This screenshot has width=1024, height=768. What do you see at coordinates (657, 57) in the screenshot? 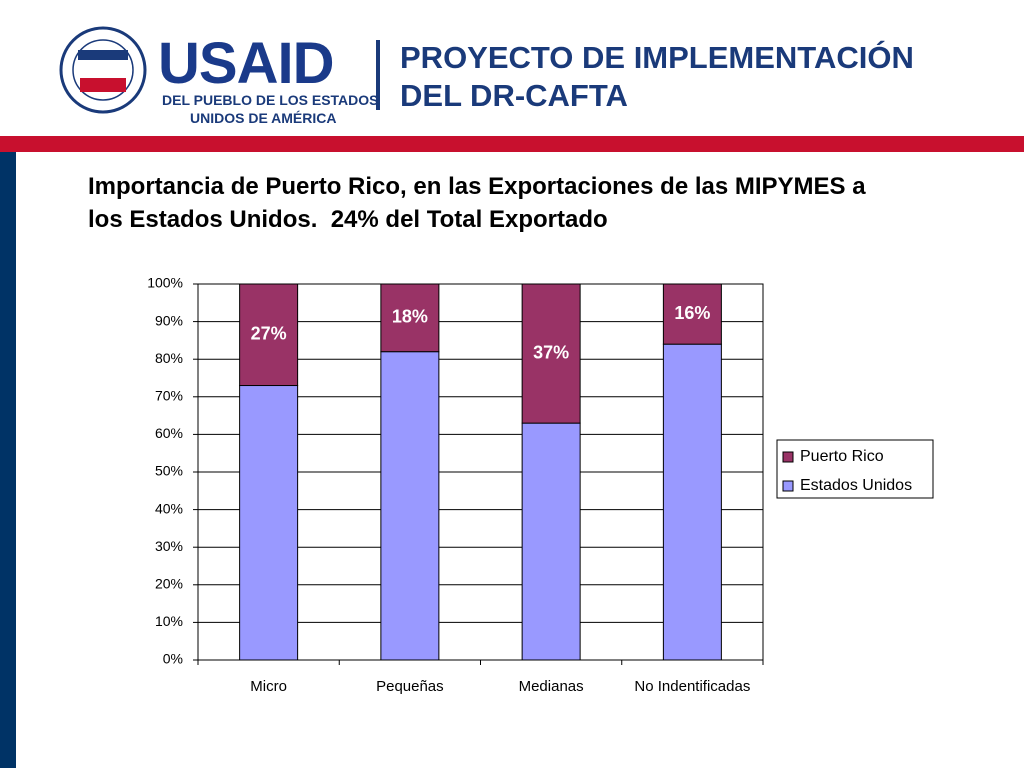
I see `project: PROYECTO DE IMPLEMENTACIÓN` at bounding box center [657, 57].